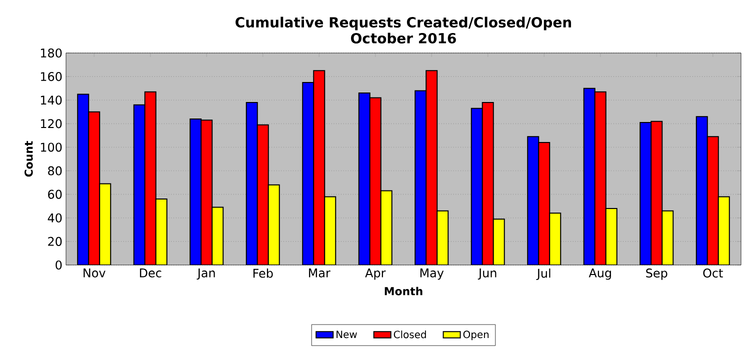 This screenshot has width=751, height=361. Describe the element at coordinates (410, 334) in the screenshot. I see `legend-label: Closed` at that location.